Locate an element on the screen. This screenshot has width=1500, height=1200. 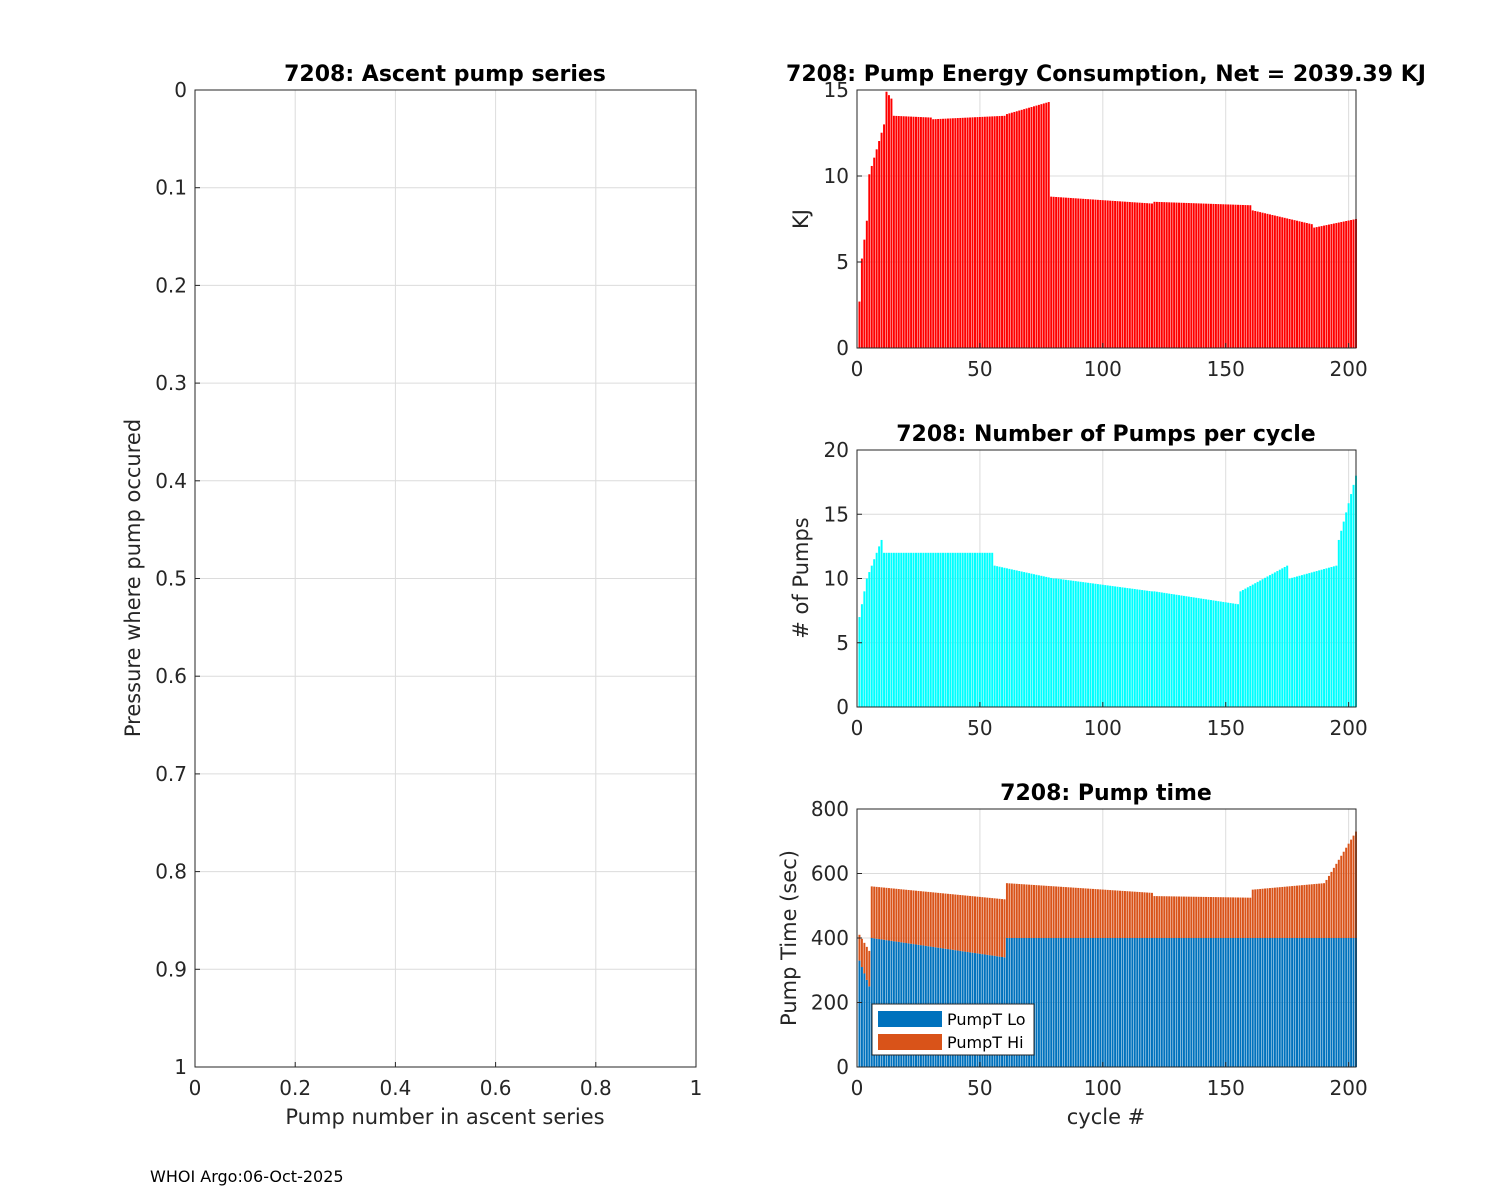
pumps-axes-box is located at coordinates (1106, 578).